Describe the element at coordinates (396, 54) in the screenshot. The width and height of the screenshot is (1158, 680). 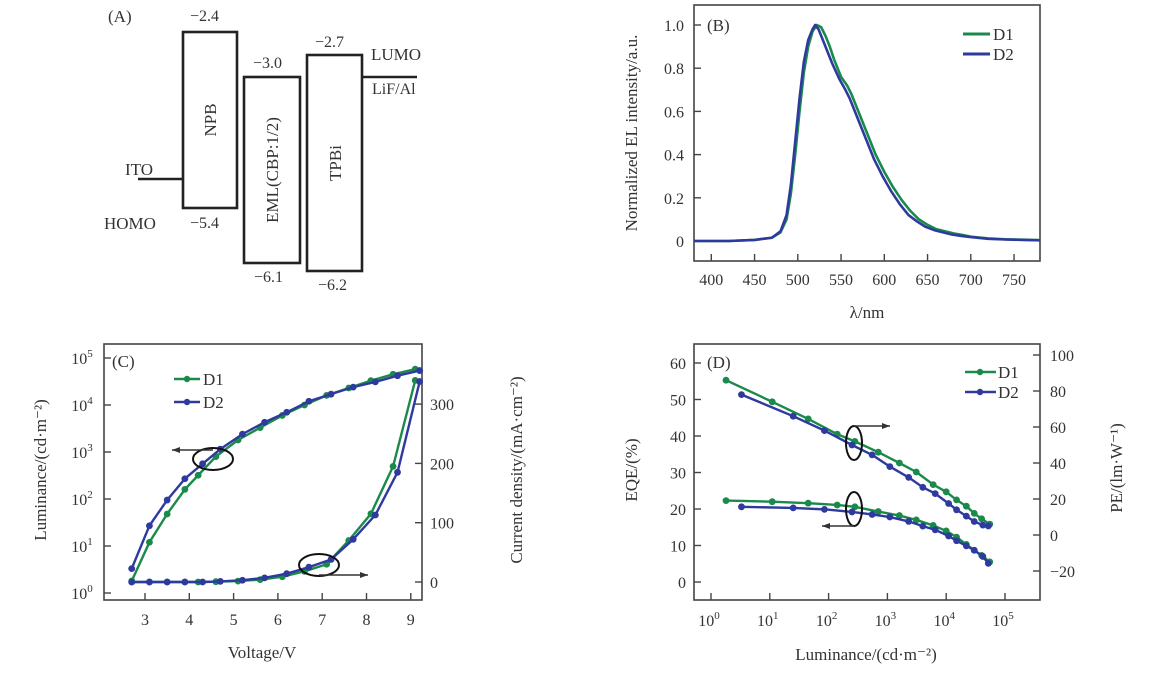
I see `lumo-label: LUMO` at that location.